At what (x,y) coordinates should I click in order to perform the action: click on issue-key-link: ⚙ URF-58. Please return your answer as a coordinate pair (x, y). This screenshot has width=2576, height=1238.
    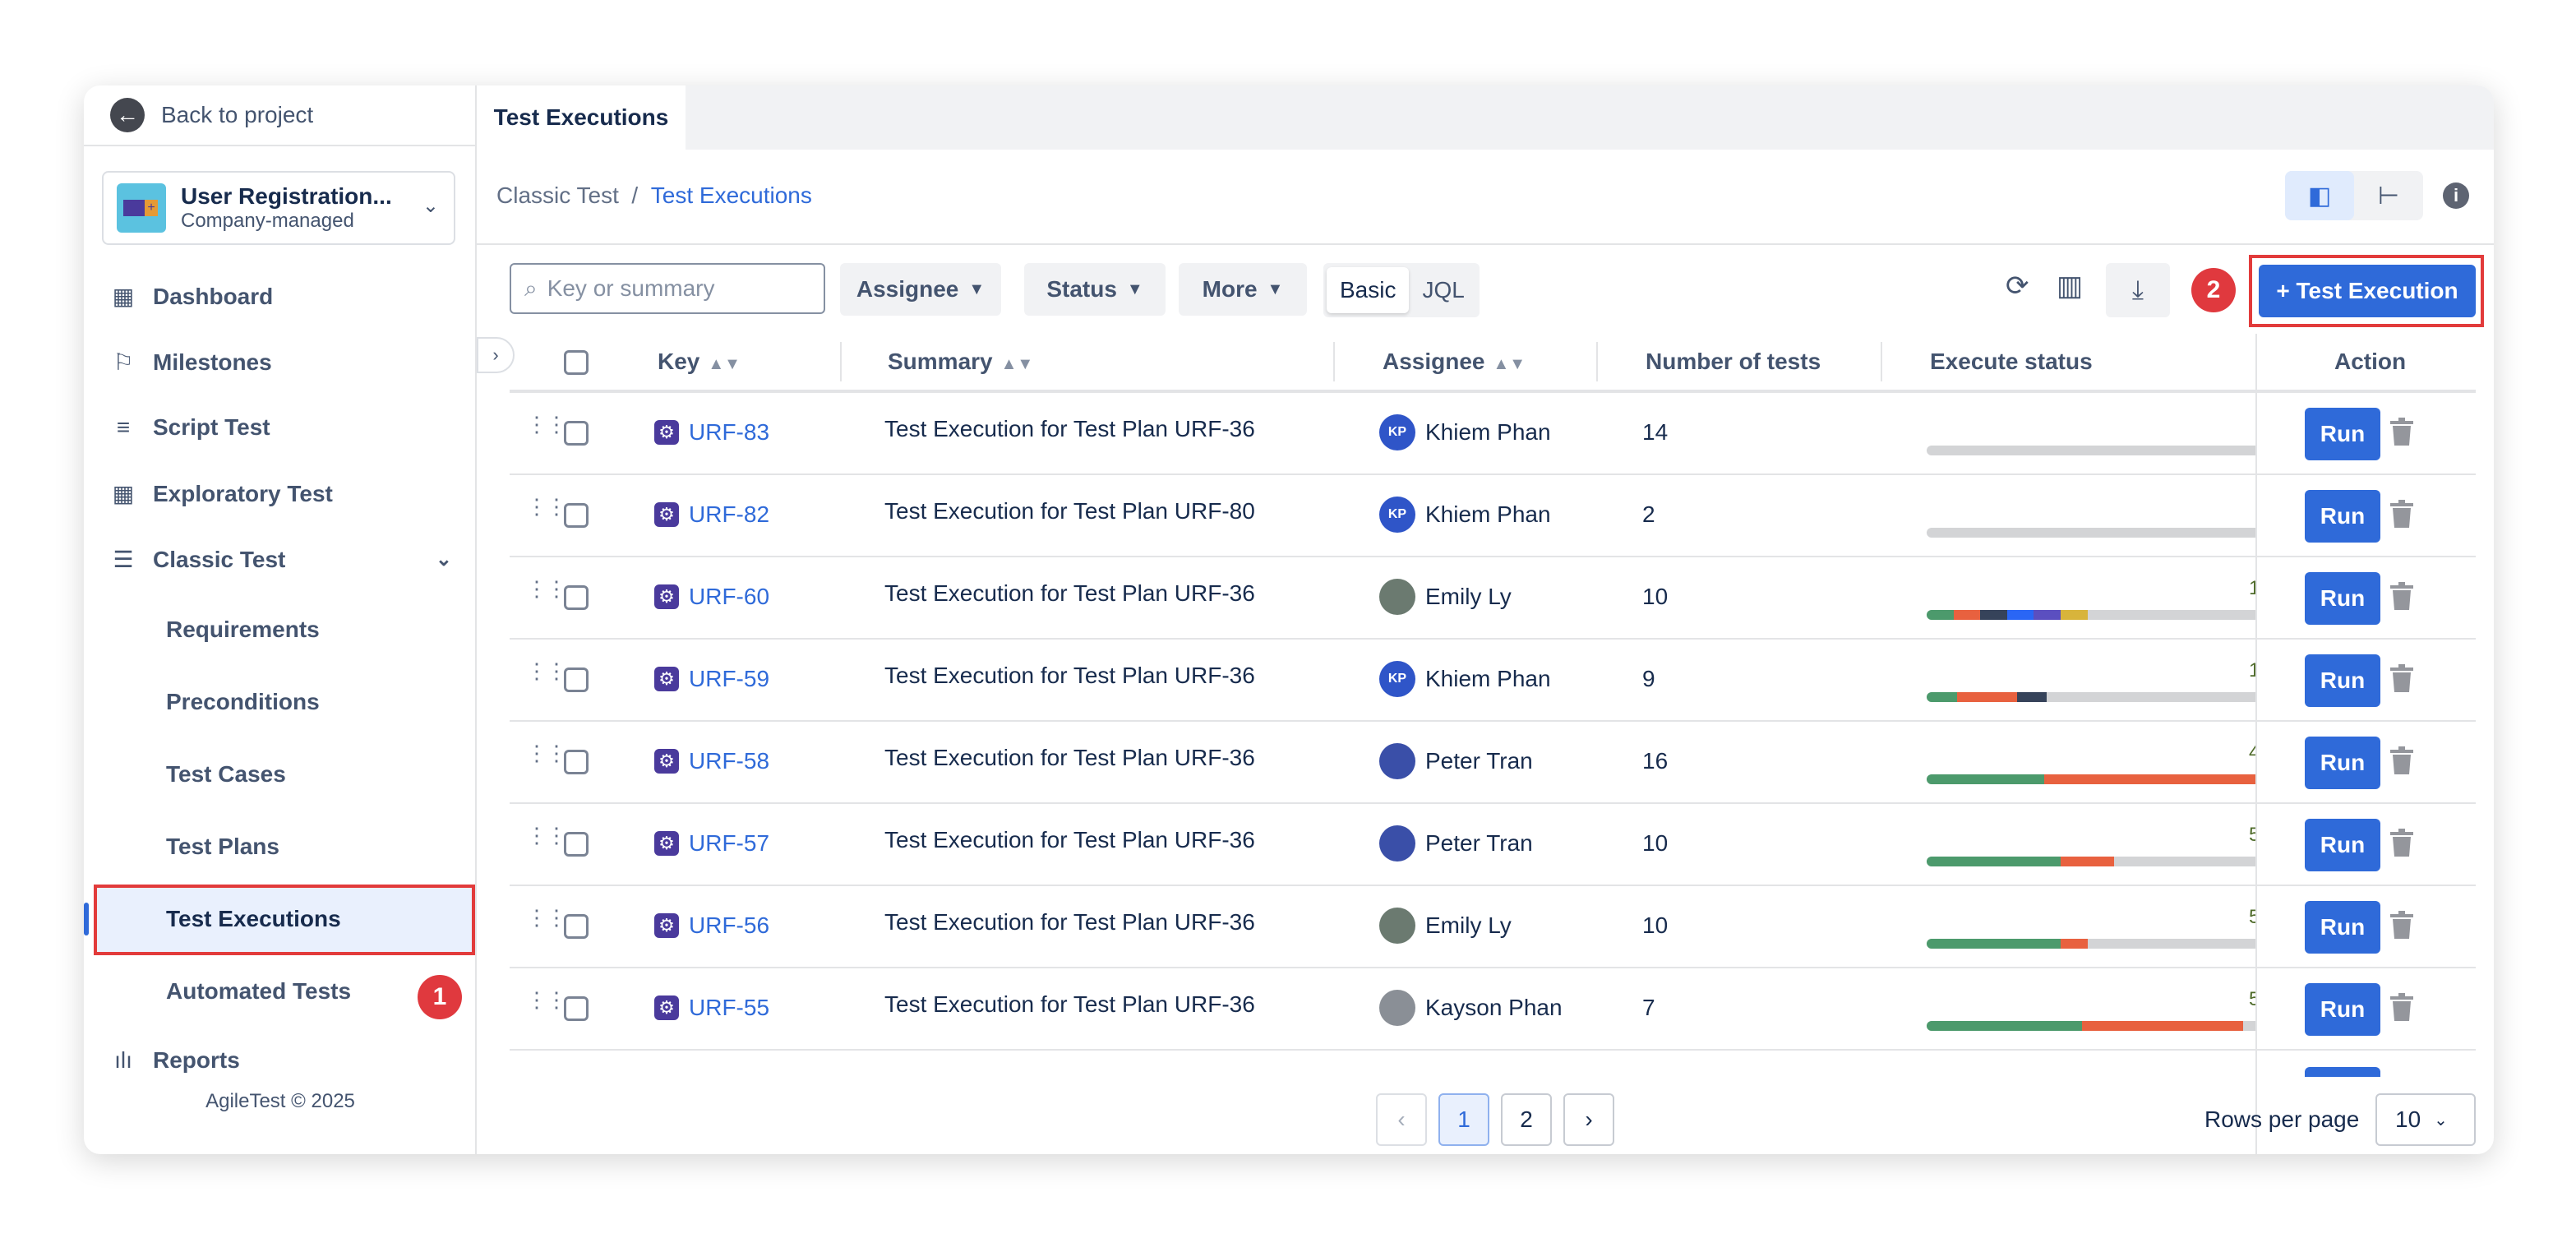
    Looking at the image, I should click on (712, 761).